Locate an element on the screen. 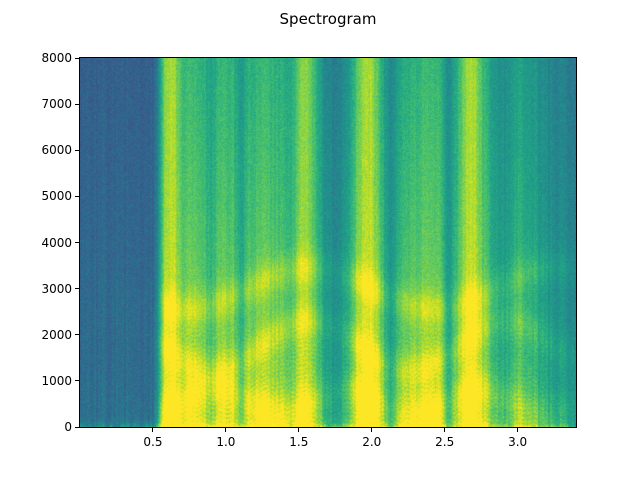 The height and width of the screenshot is (480, 640). y-tick-label: 0 is located at coordinates (68, 427).